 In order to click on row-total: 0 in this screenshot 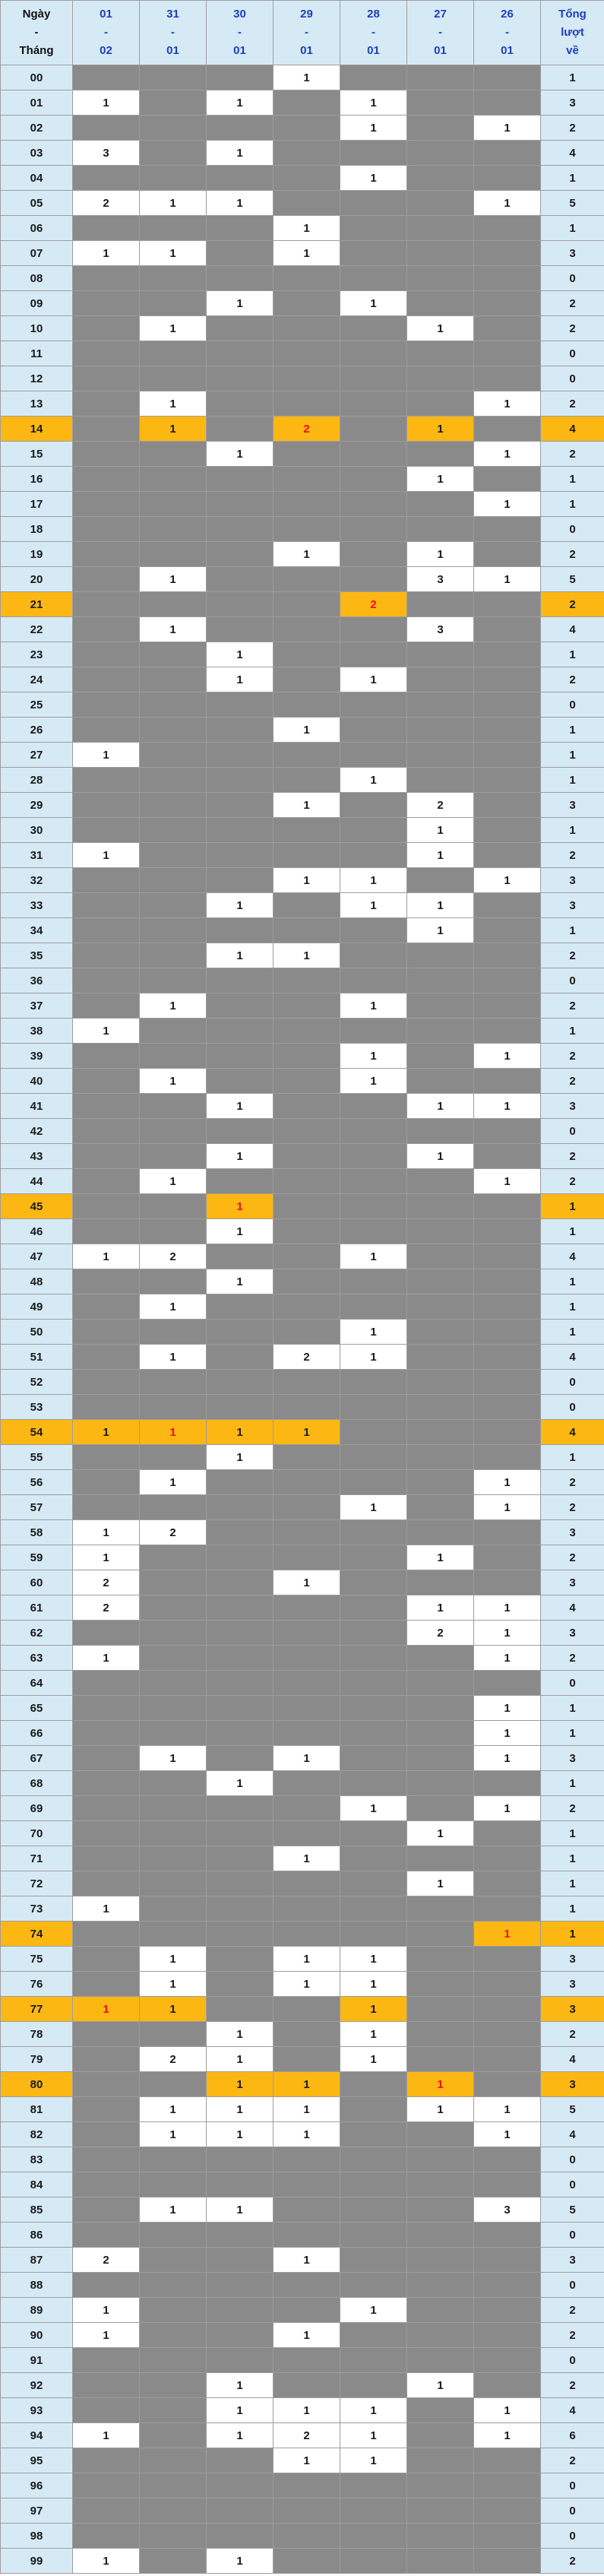, I will do `click(572, 529)`.